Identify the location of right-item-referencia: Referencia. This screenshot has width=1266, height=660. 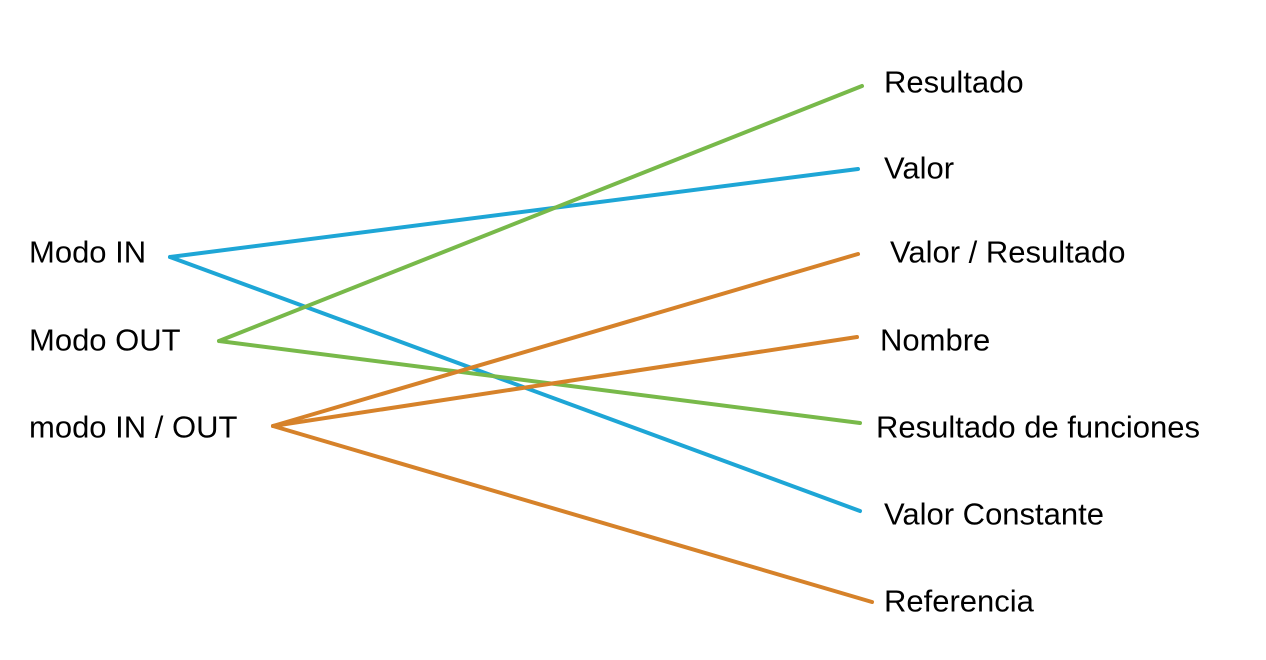
(959, 601).